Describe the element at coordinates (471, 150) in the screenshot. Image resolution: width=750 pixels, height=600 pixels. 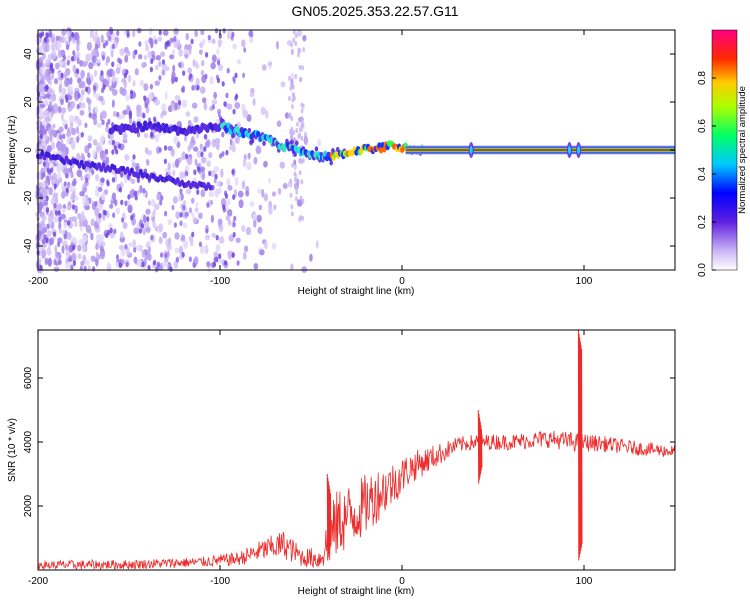
I see `band-blip` at that location.